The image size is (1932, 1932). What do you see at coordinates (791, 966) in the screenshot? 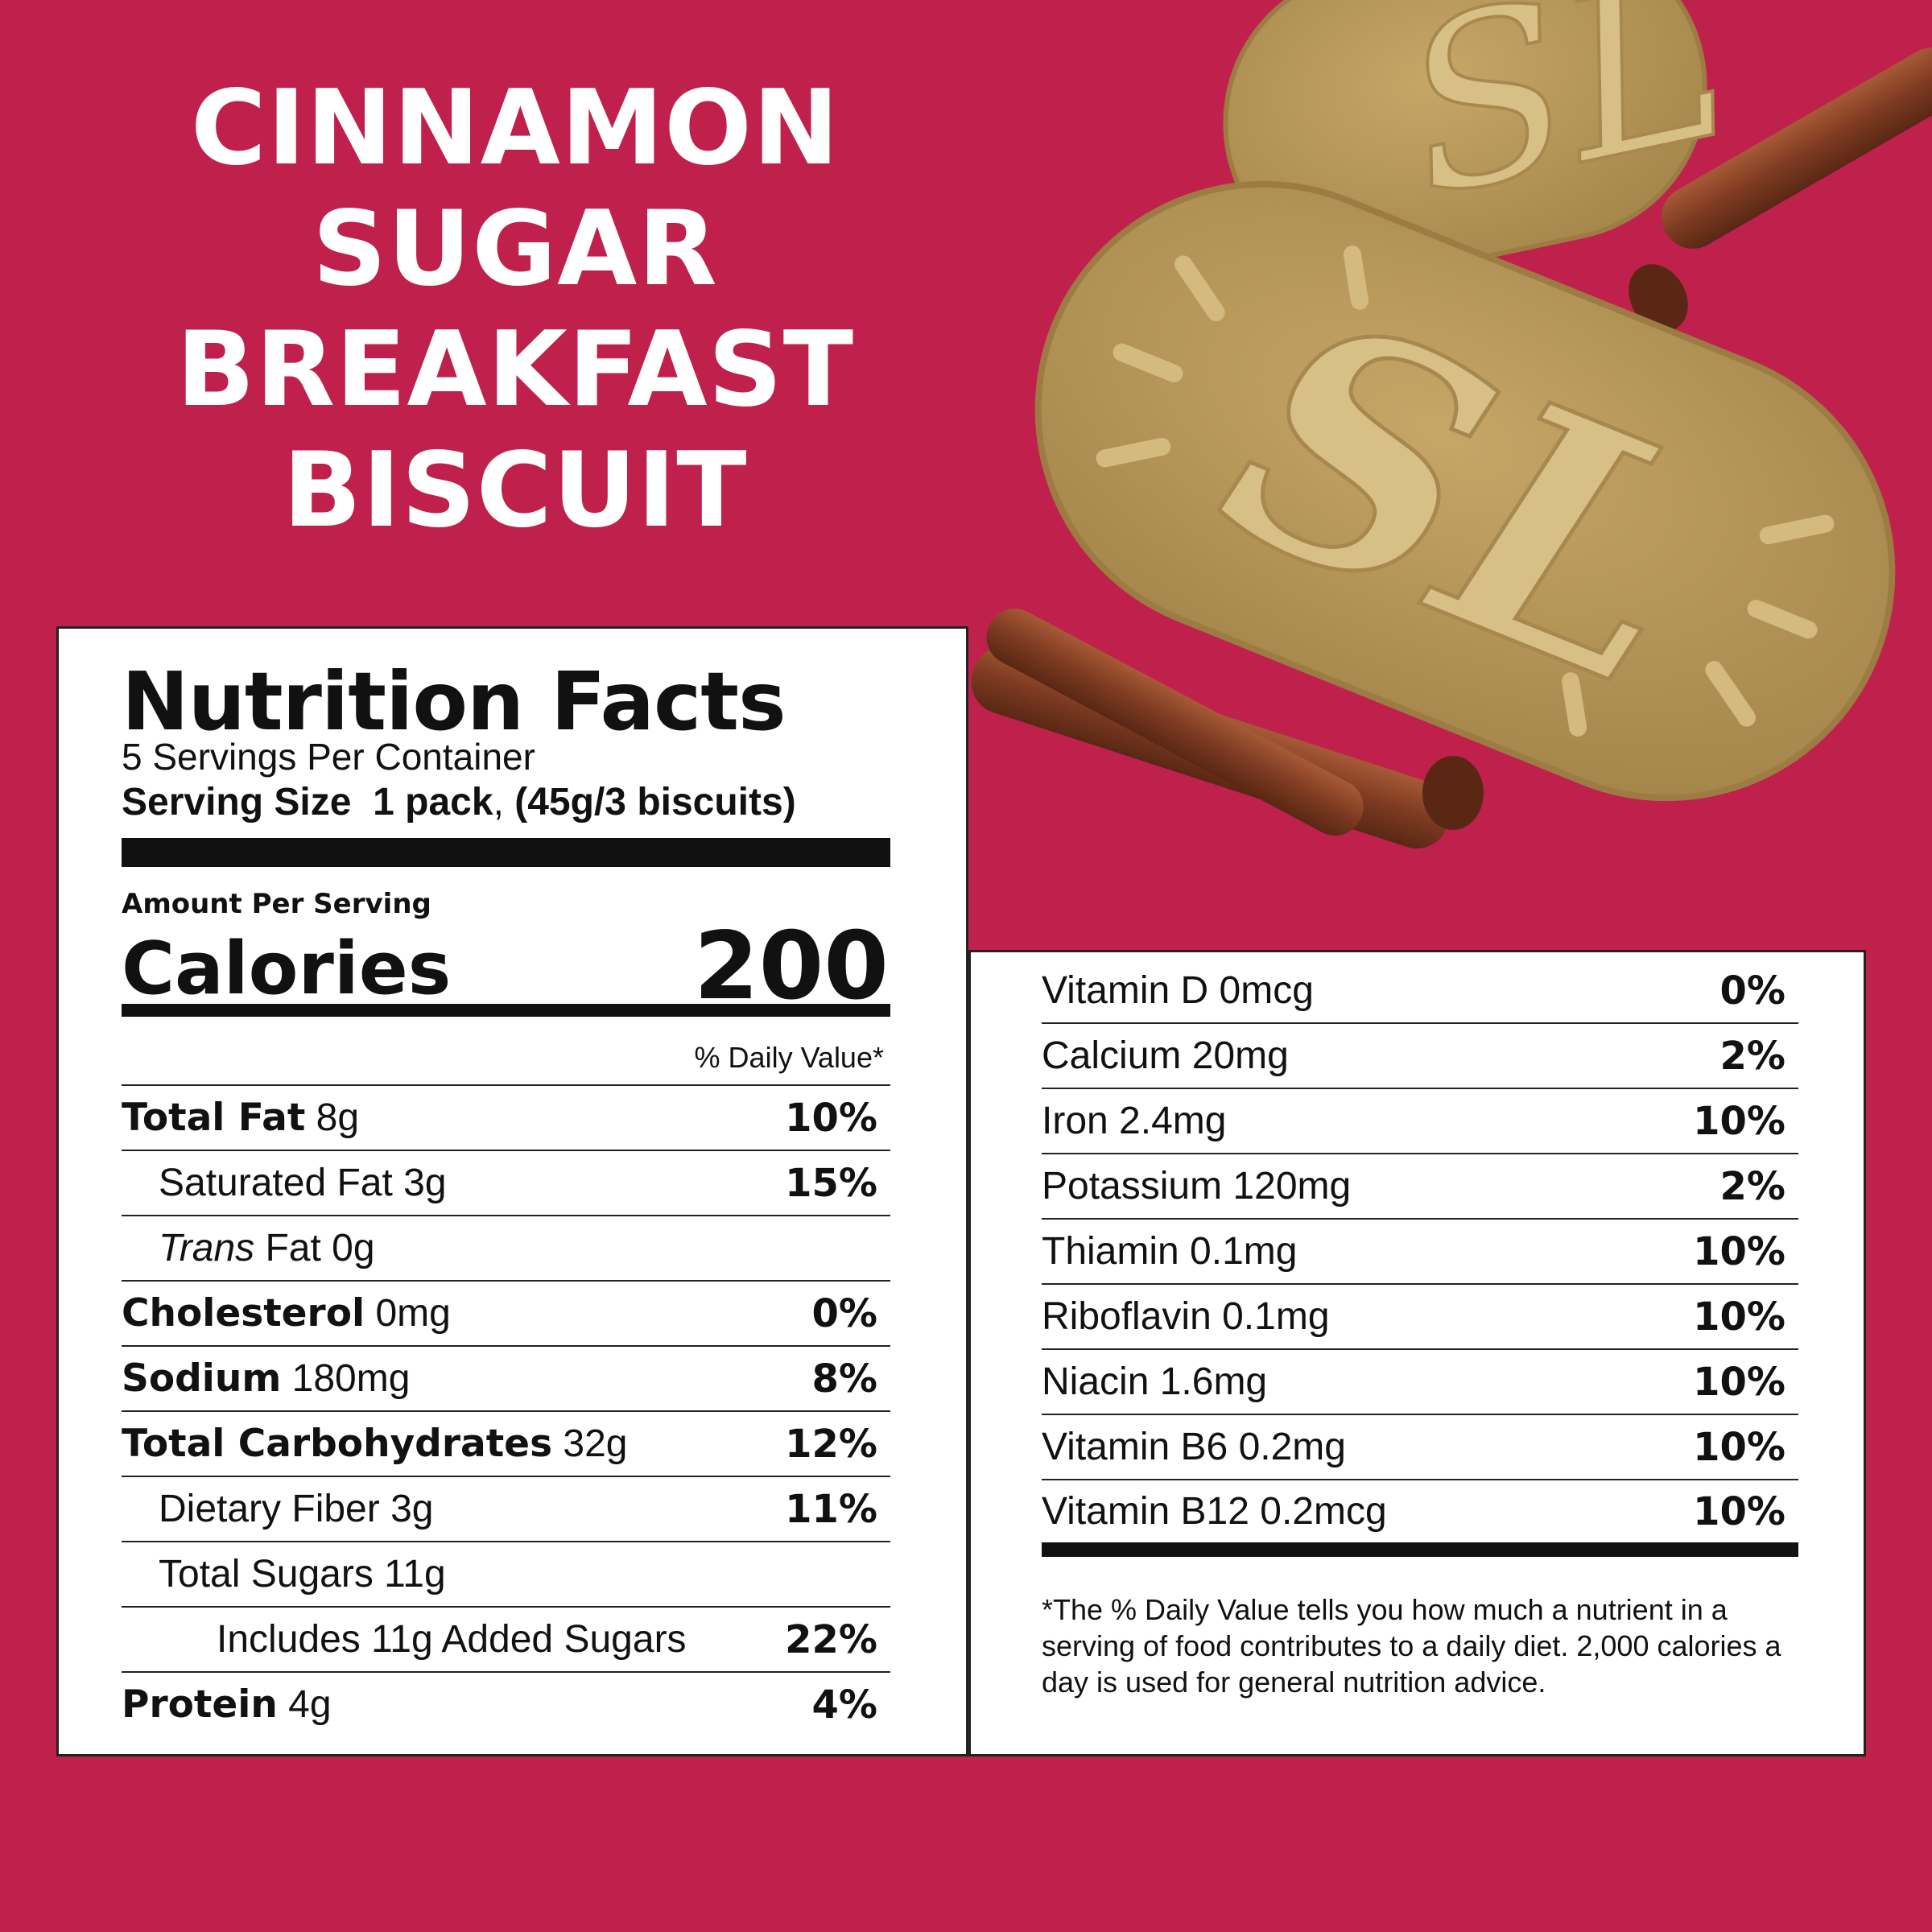
I see `calories-value: 200` at bounding box center [791, 966].